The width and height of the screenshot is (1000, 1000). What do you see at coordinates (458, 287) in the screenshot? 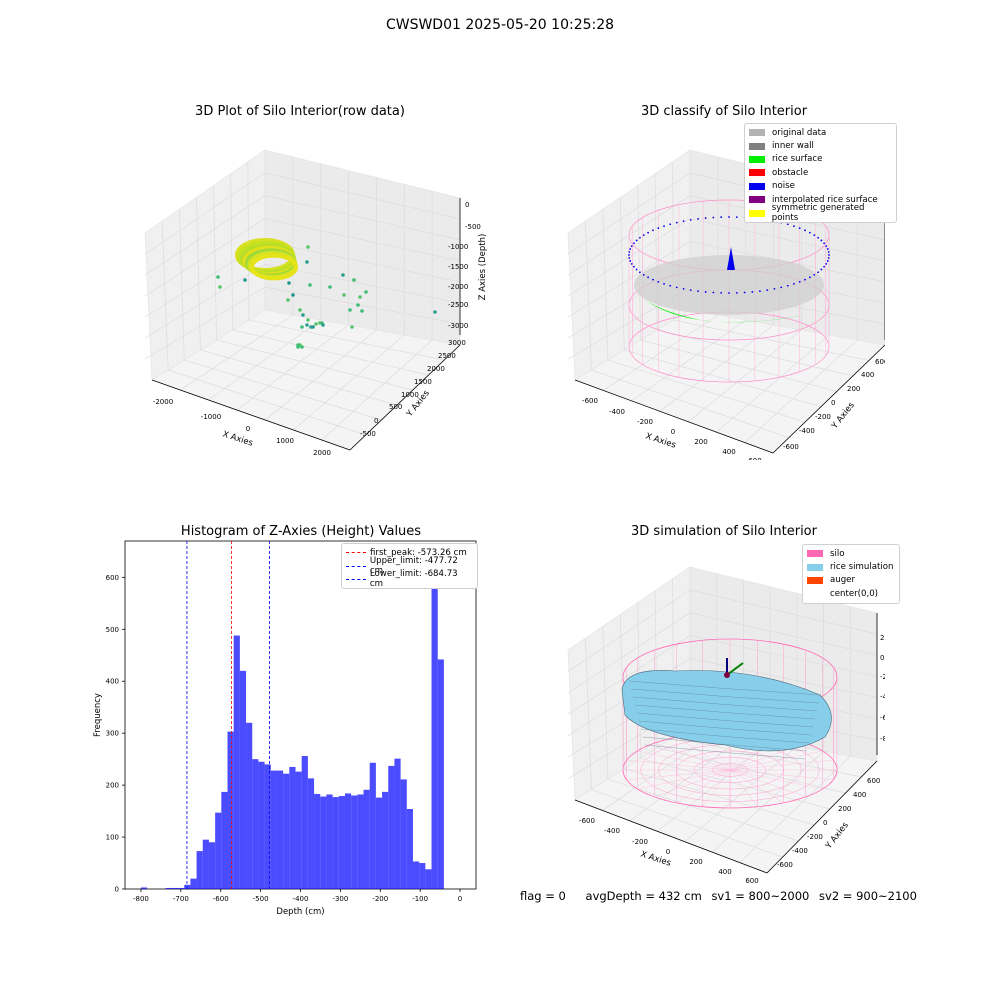
I see `raw-z-tick-label: -2000` at bounding box center [458, 287].